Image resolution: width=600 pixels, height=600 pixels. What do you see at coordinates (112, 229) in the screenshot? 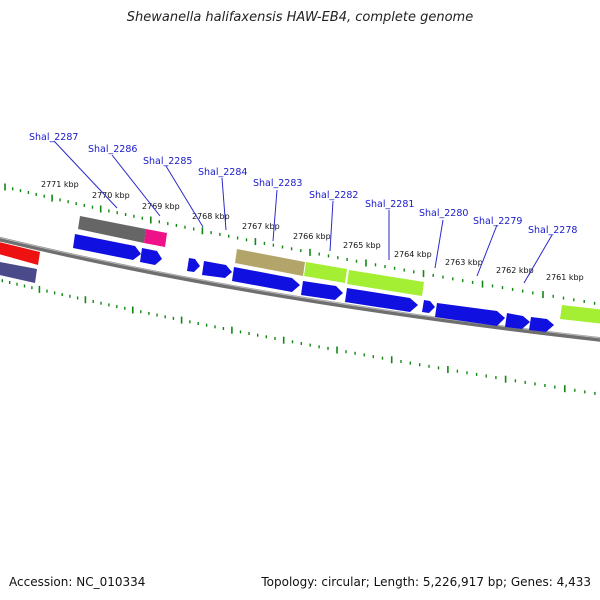
I see `gray-feature` at bounding box center [112, 229].